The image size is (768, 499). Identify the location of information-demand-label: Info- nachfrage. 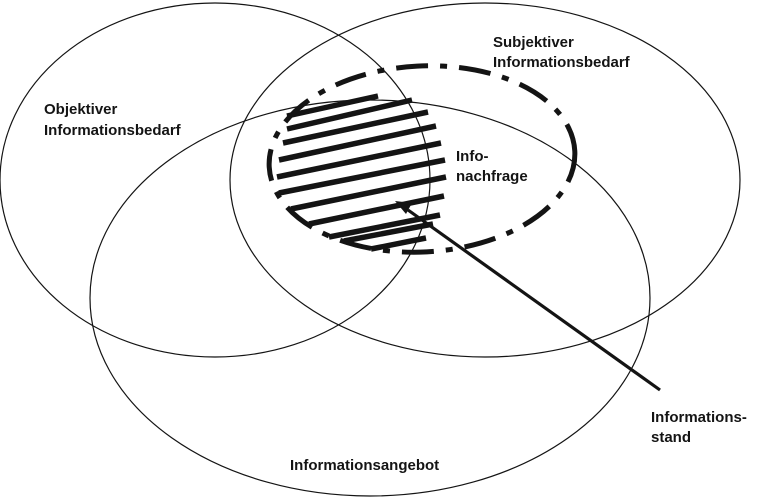
(492, 166).